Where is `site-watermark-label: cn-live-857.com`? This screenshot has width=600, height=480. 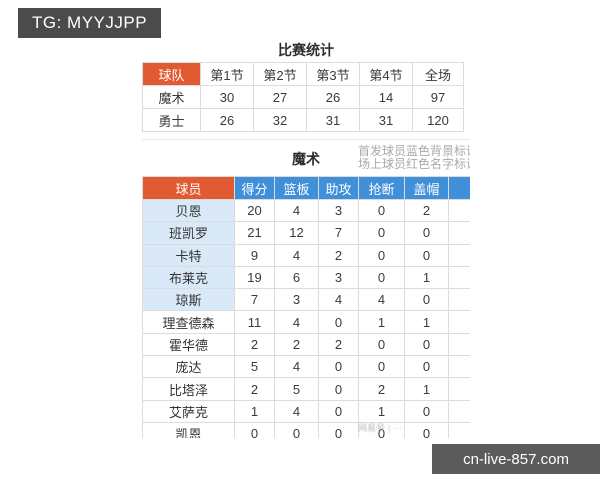 site-watermark-label: cn-live-857.com is located at coordinates (516, 459).